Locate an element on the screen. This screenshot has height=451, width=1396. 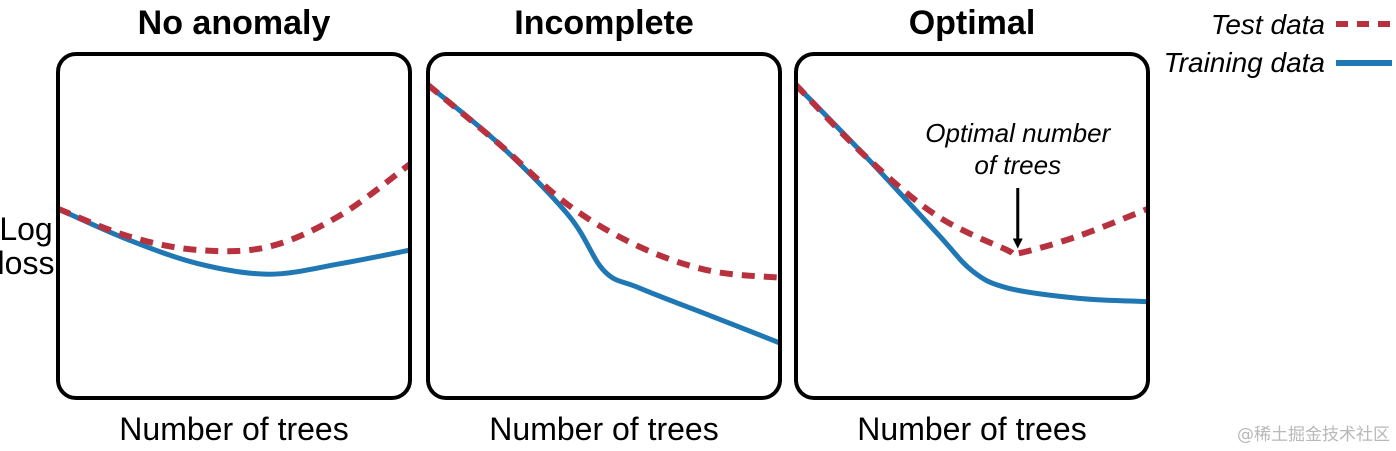
panel-title: Incomplete is located at coordinates (603, 23).